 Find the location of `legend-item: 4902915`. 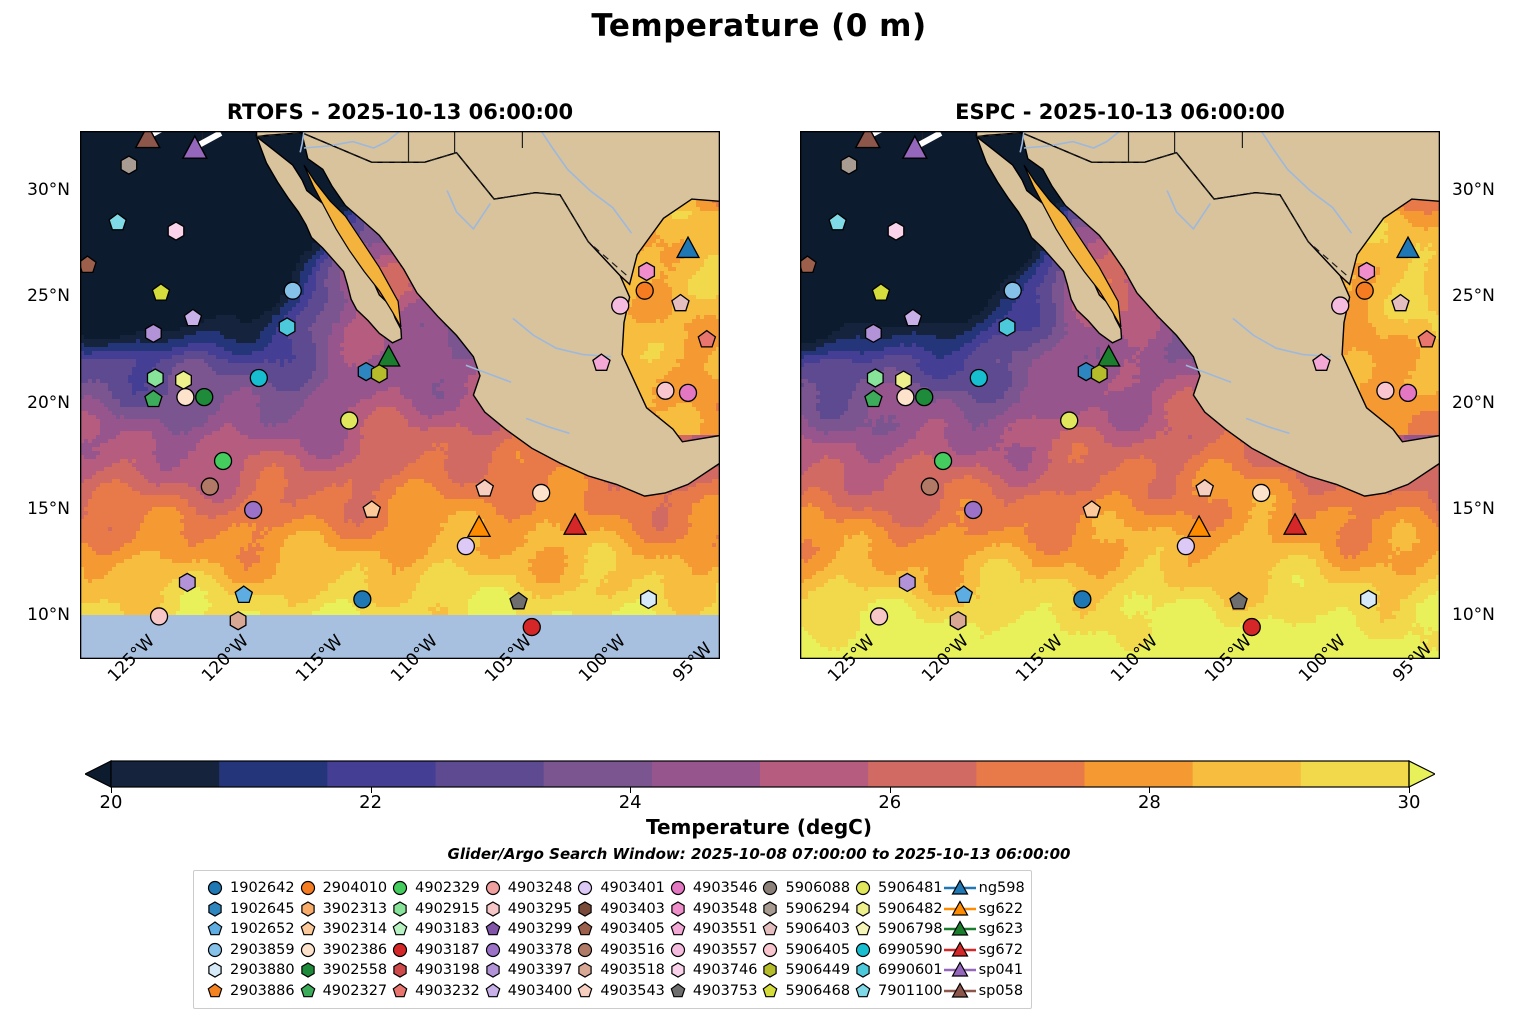

legend-item: 4902915 is located at coordinates (433, 909).